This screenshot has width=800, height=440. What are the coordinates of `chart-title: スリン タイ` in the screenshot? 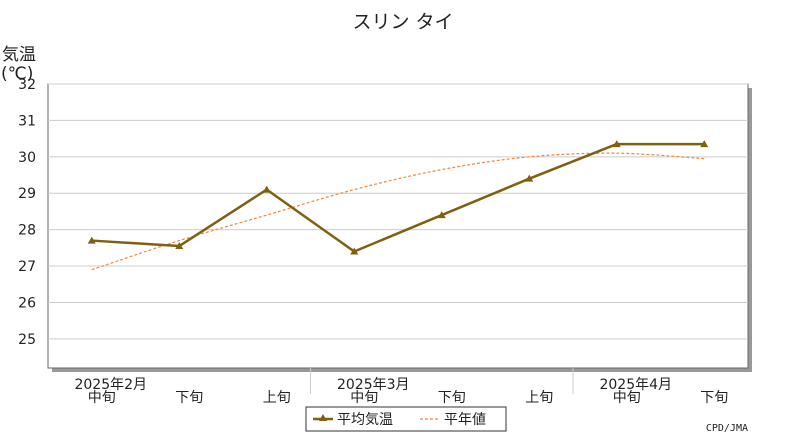 It's located at (402, 22).